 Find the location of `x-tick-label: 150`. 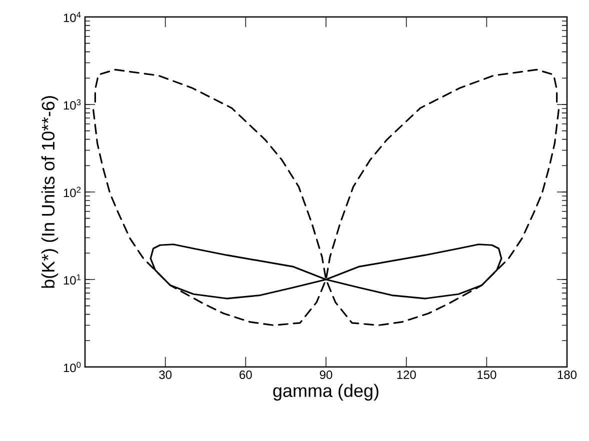

x-tick-label: 150 is located at coordinates (487, 375).